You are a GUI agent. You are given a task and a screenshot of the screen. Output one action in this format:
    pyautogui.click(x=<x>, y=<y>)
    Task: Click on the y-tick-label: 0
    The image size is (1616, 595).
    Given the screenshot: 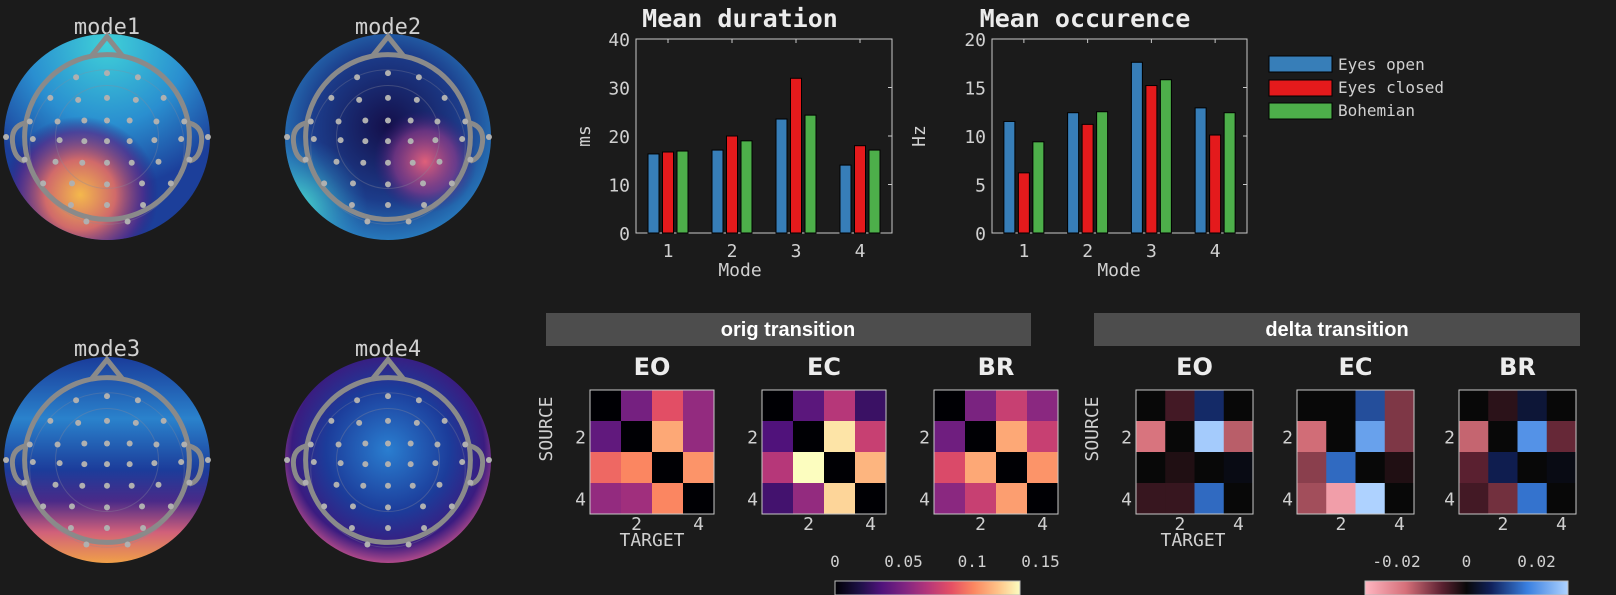 What is the action you would take?
    pyautogui.click(x=624, y=234)
    